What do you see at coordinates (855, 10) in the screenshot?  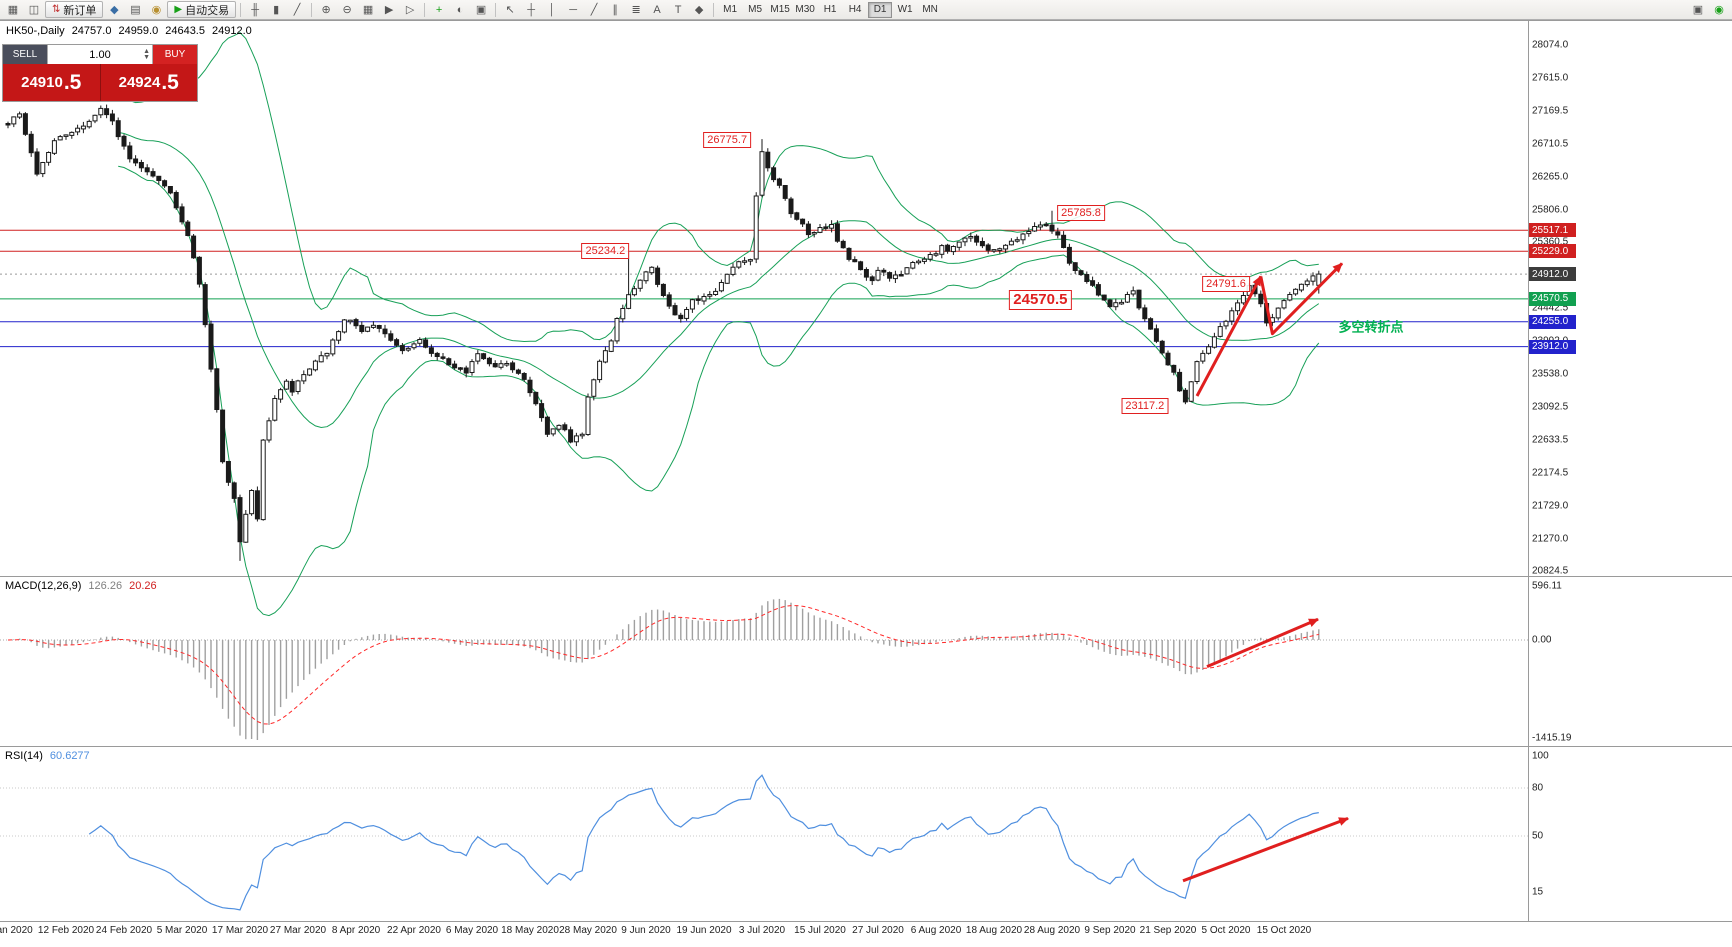 I see `timeframe-h4: H4` at bounding box center [855, 10].